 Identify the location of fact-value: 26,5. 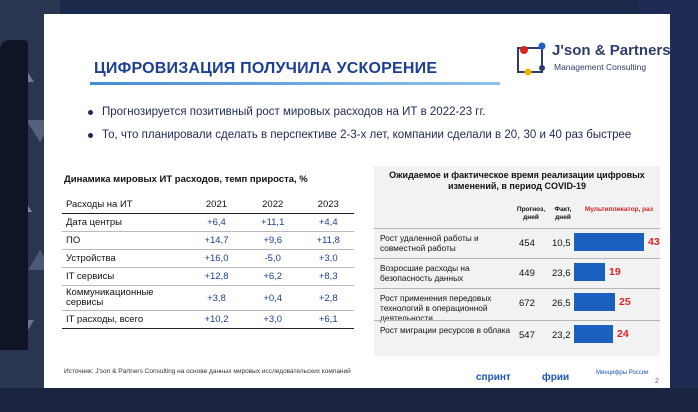
(561, 303).